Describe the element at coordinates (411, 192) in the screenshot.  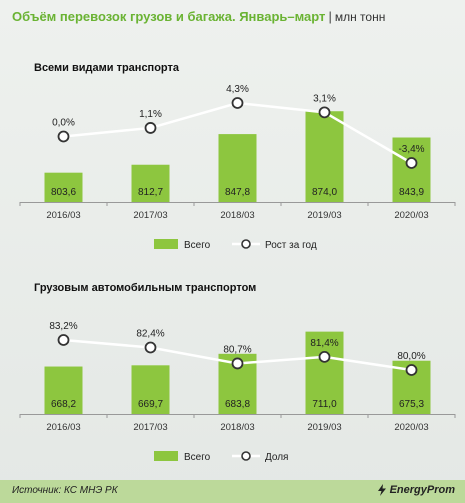
I see `bar-label: 843,9` at that location.